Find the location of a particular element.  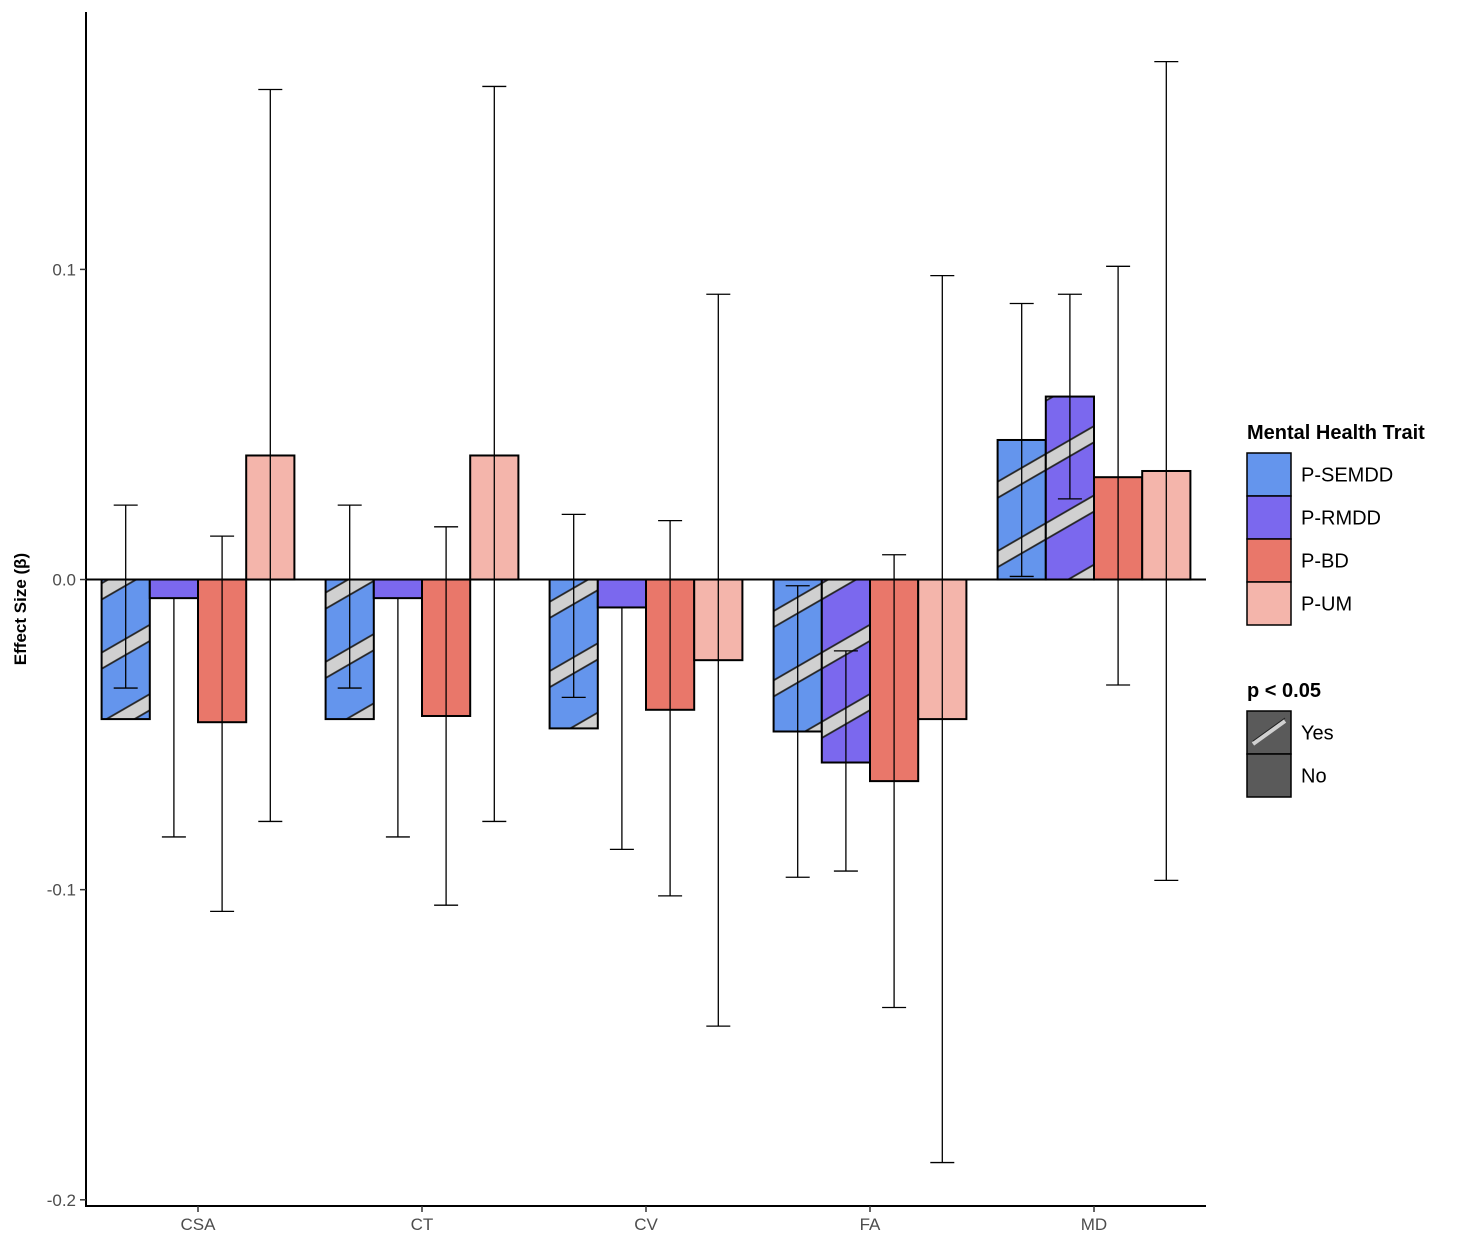

legend-label-p-rmdd: P-RMDD is located at coordinates (1341, 519).